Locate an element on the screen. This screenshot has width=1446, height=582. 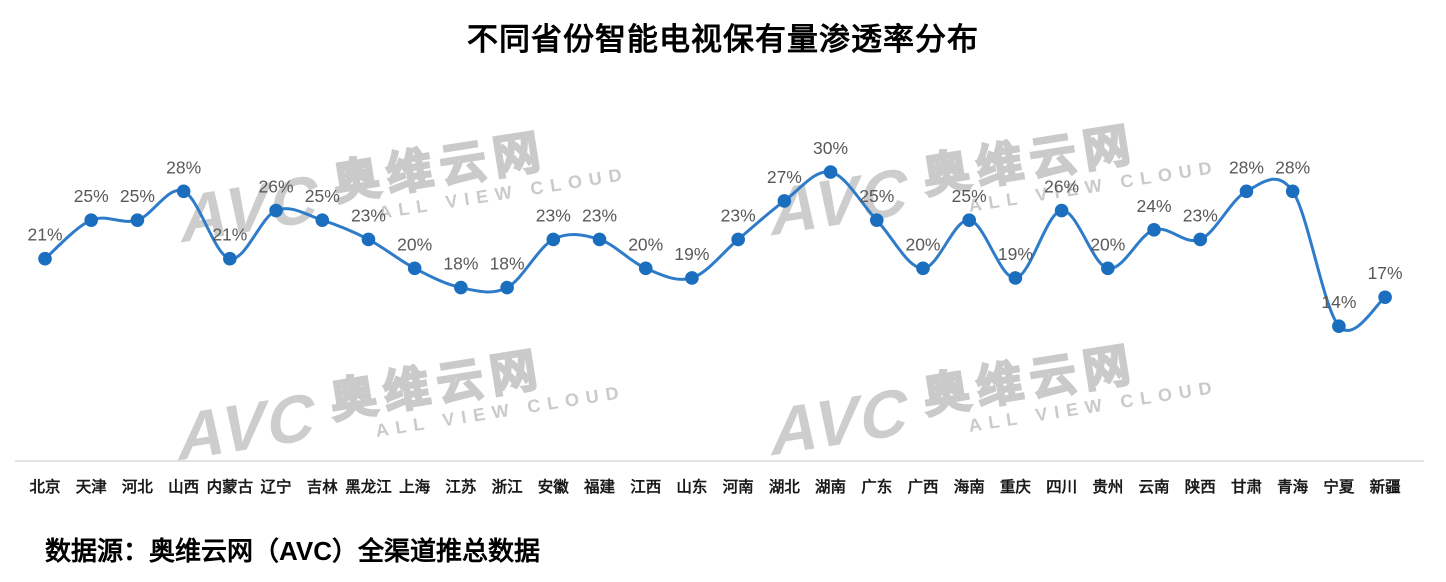
data-label: 14% is located at coordinates (1338, 302).